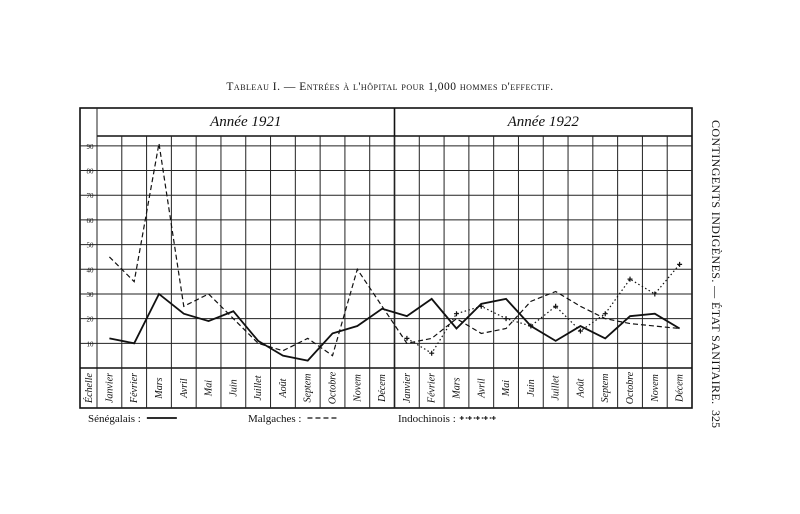 This screenshot has height=514, width=800. What do you see at coordinates (91, 221) in the screenshot?
I see `y-tick-label: 60` at bounding box center [91, 221].